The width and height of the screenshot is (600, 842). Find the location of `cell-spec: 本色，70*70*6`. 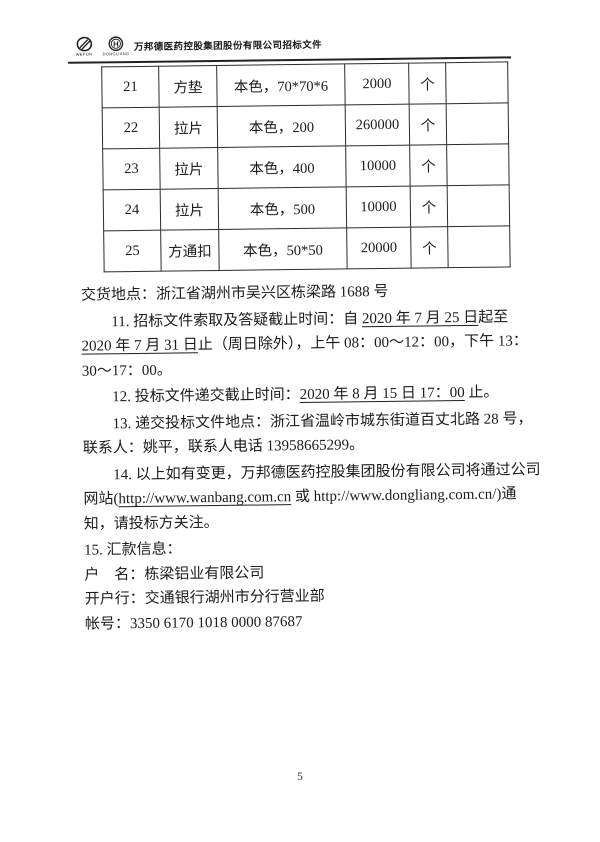

cell-spec: 本色，70*70*6 is located at coordinates (281, 85).